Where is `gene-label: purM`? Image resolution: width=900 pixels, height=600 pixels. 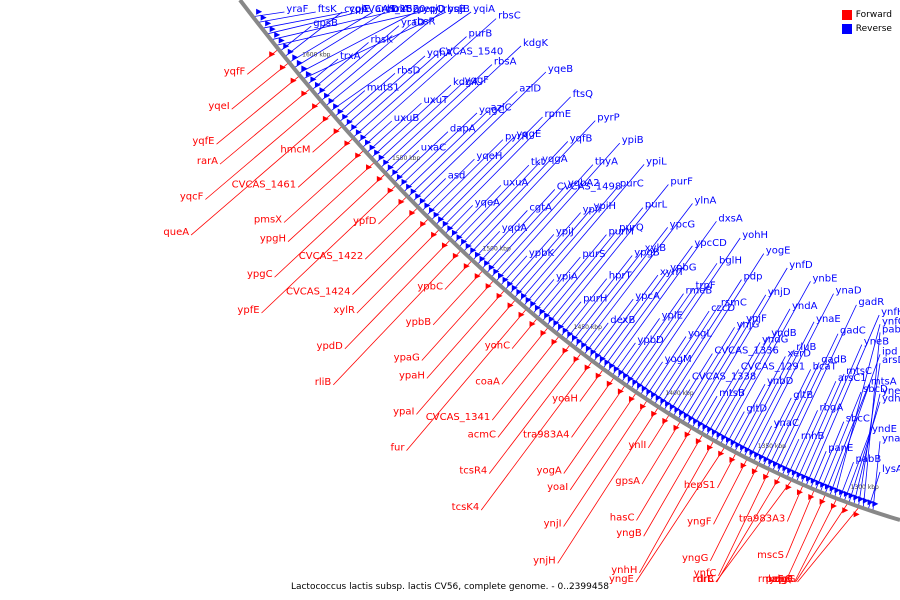
gene-label: purM is located at coordinates (620, 232).